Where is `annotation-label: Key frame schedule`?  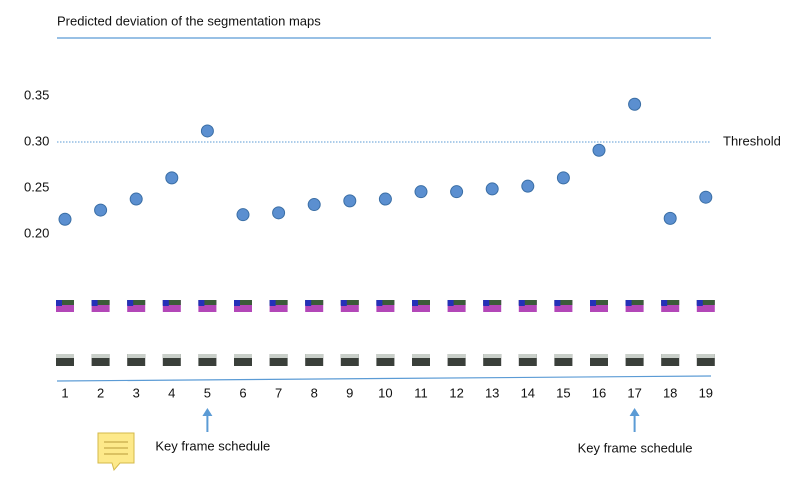
annotation-label: Key frame schedule is located at coordinates (212, 445).